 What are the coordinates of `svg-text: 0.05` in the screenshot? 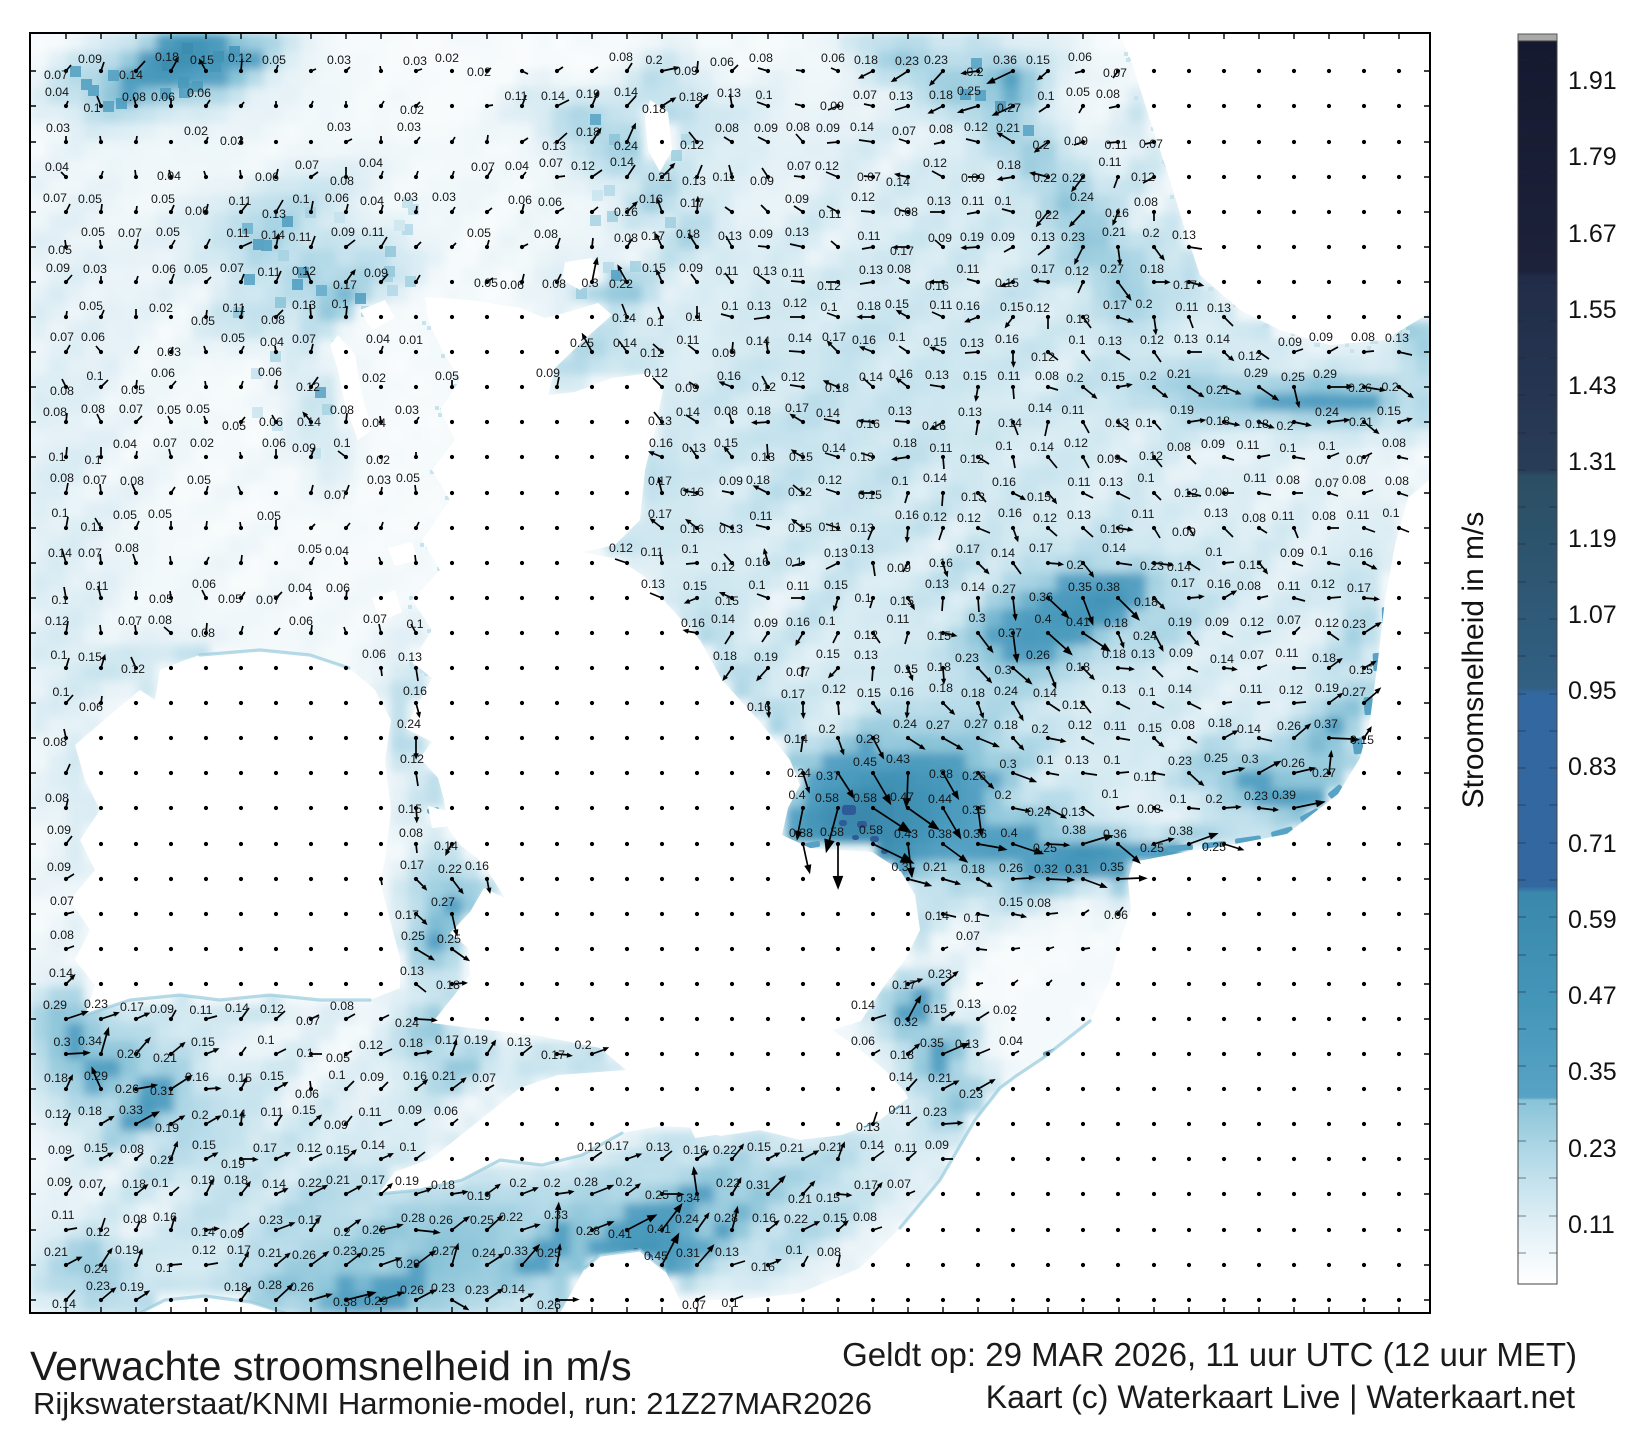 It's located at (60, 250).